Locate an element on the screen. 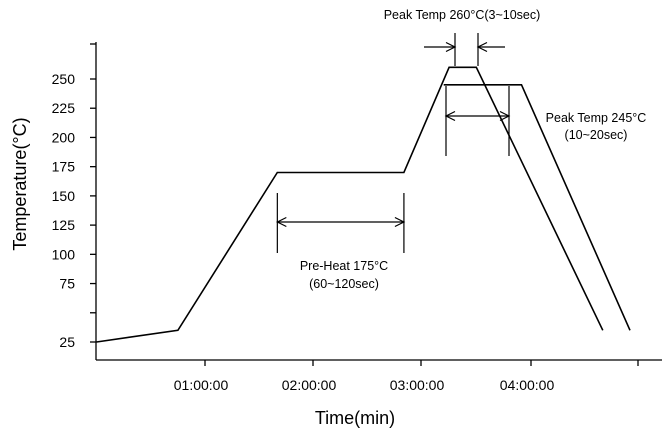 The width and height of the screenshot is (666, 434). y-tick-label: 75 is located at coordinates (67, 284).